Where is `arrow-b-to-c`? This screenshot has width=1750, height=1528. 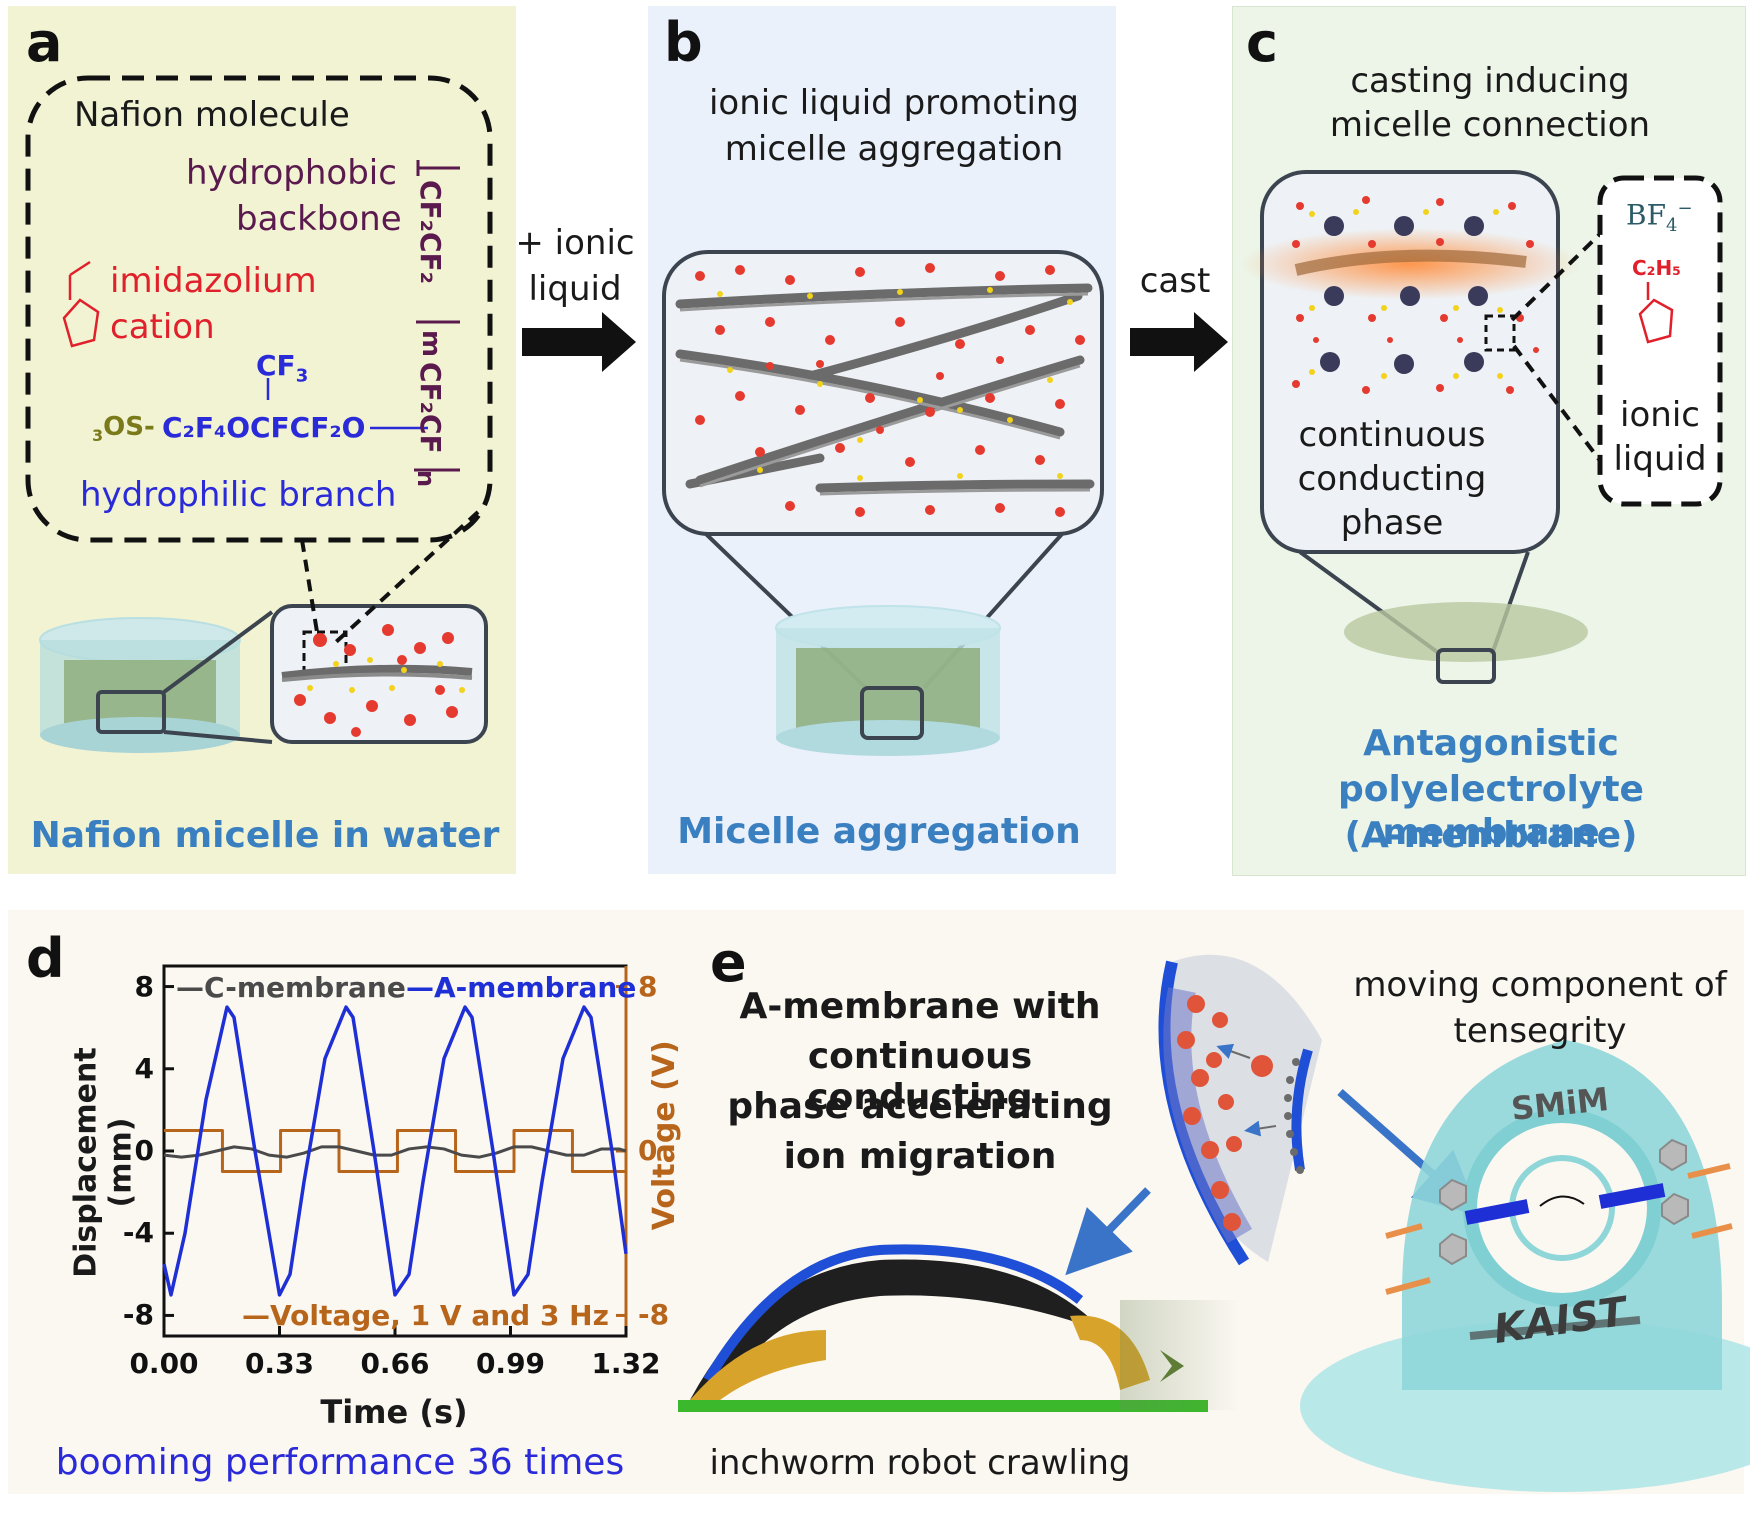
arrow-b-to-c is located at coordinates (1179, 342).